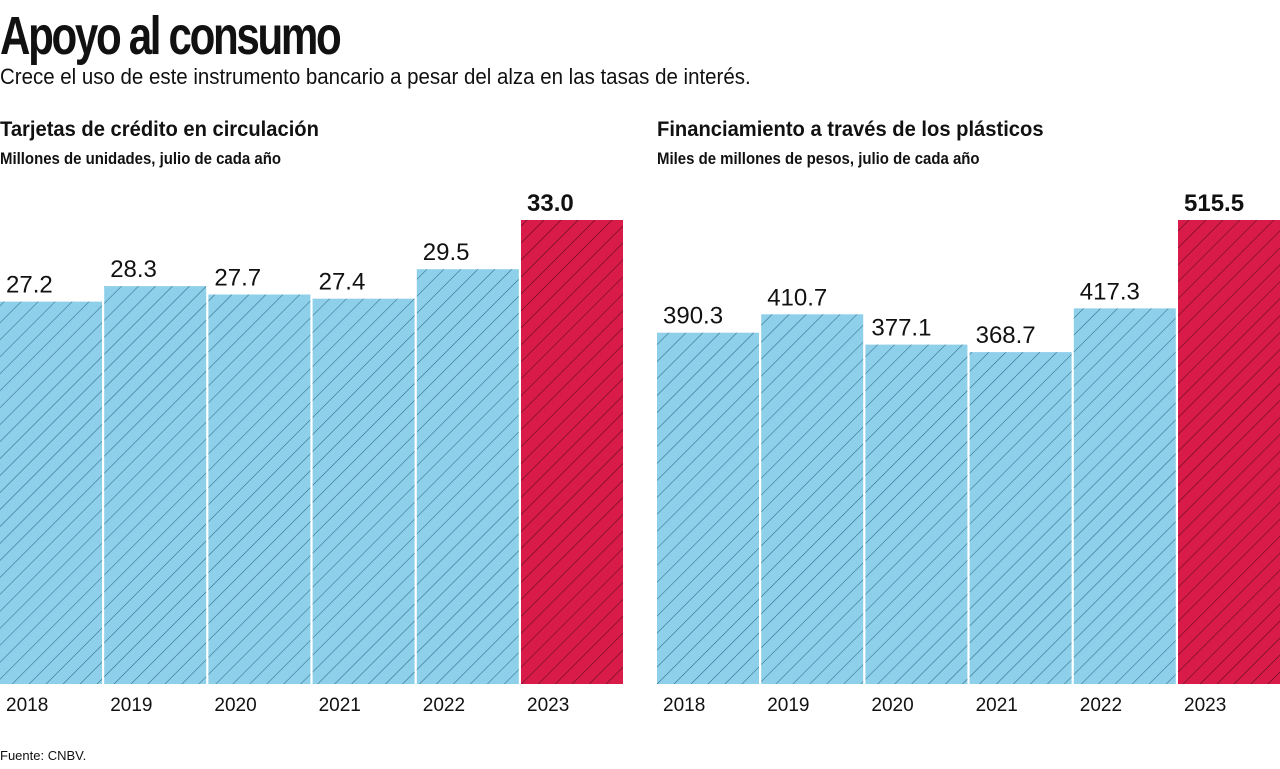 This screenshot has height=769, width=1280. Describe the element at coordinates (797, 297) in the screenshot. I see `value-label-2019: 410.7` at that location.